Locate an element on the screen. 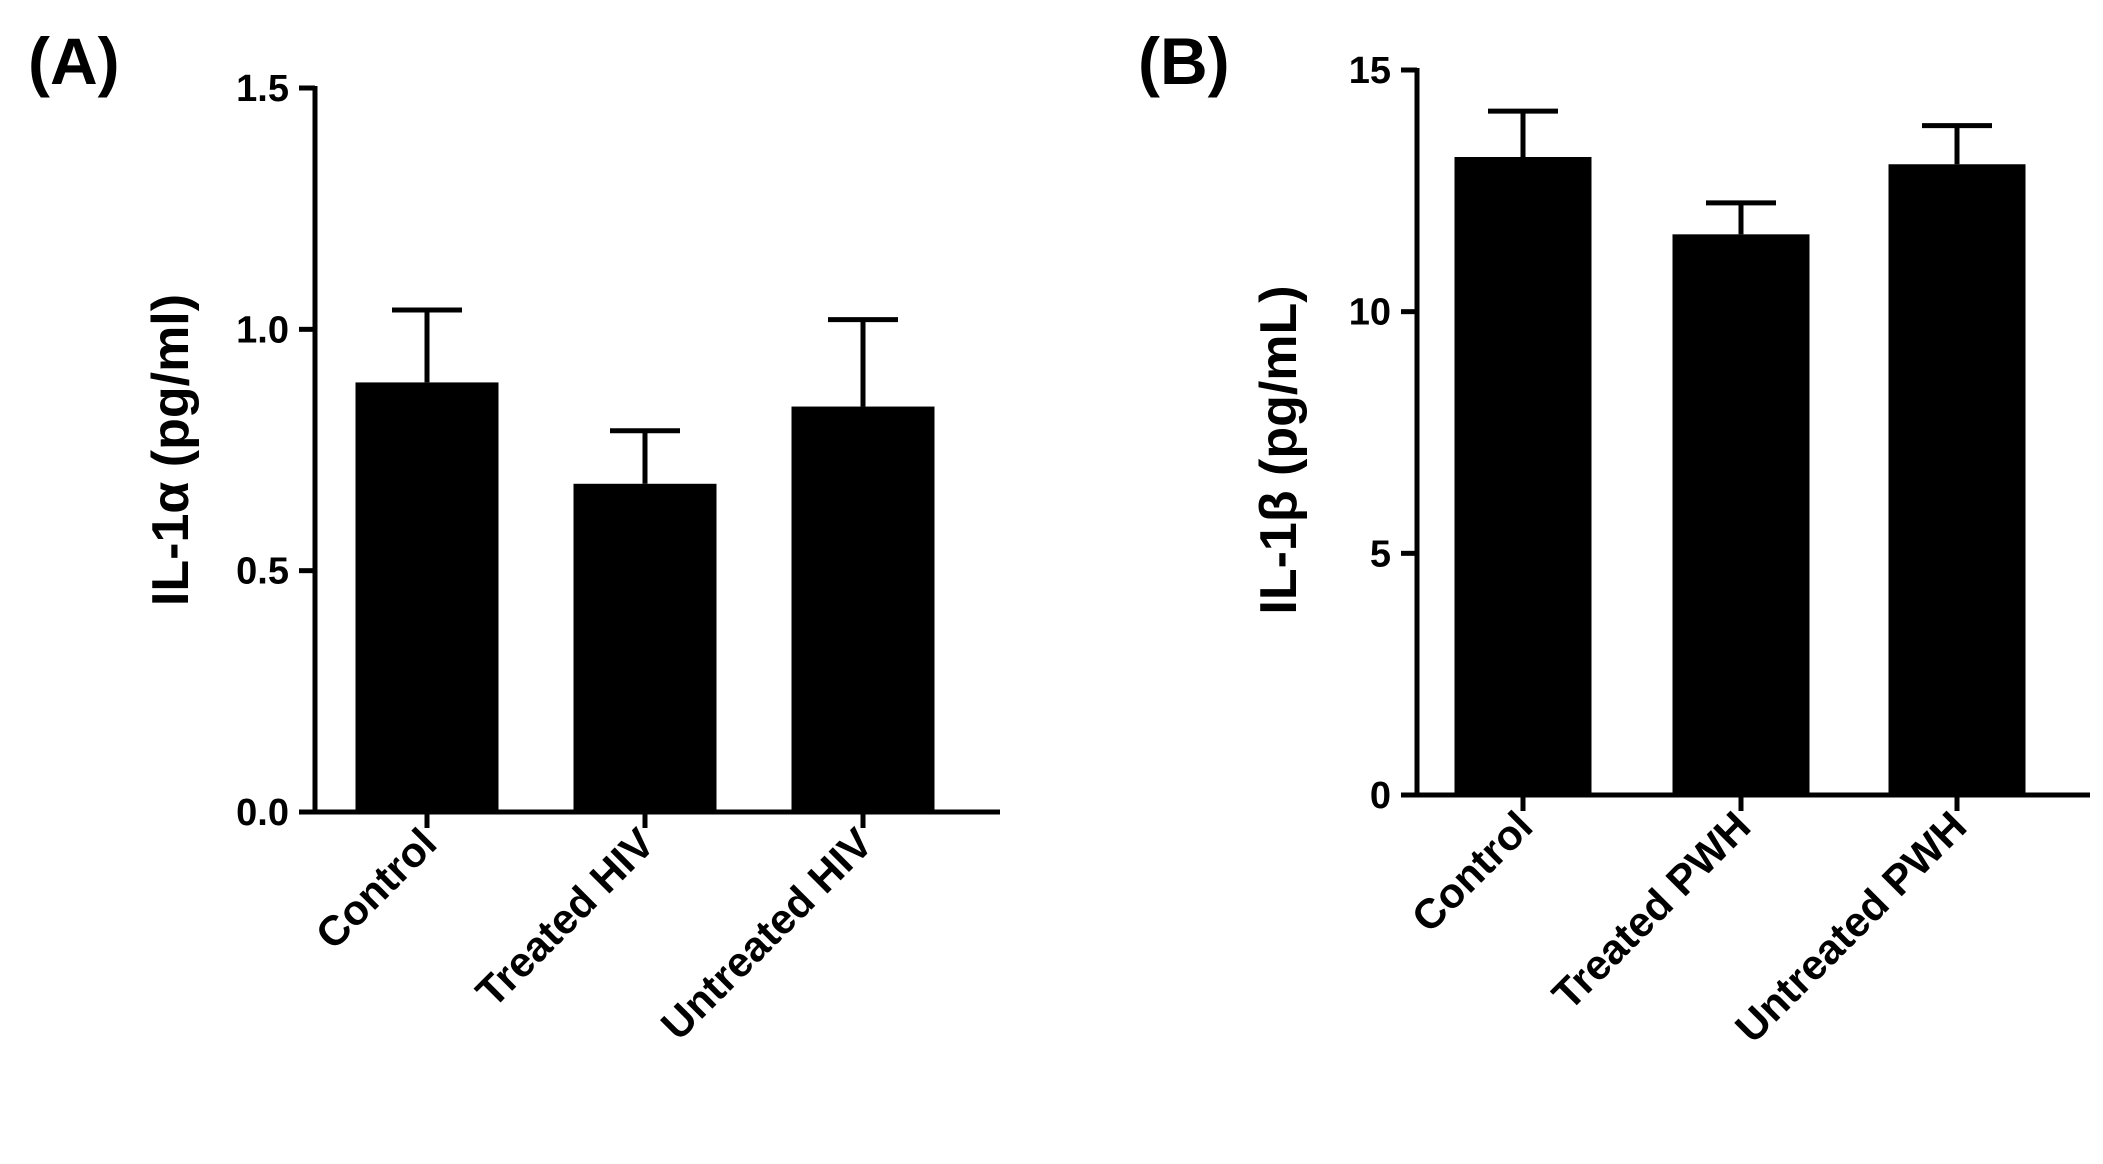 Image resolution: width=2103 pixels, height=1164 pixels. y-tick-label: 1.5 is located at coordinates (262, 89).